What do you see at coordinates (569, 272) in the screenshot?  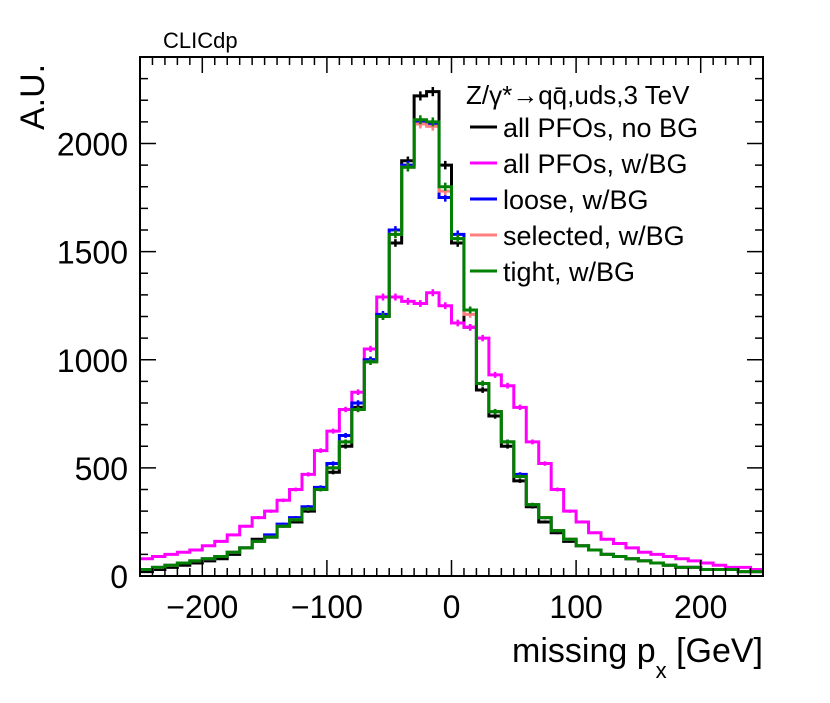 I see `legend-label: tight, w/BG` at bounding box center [569, 272].